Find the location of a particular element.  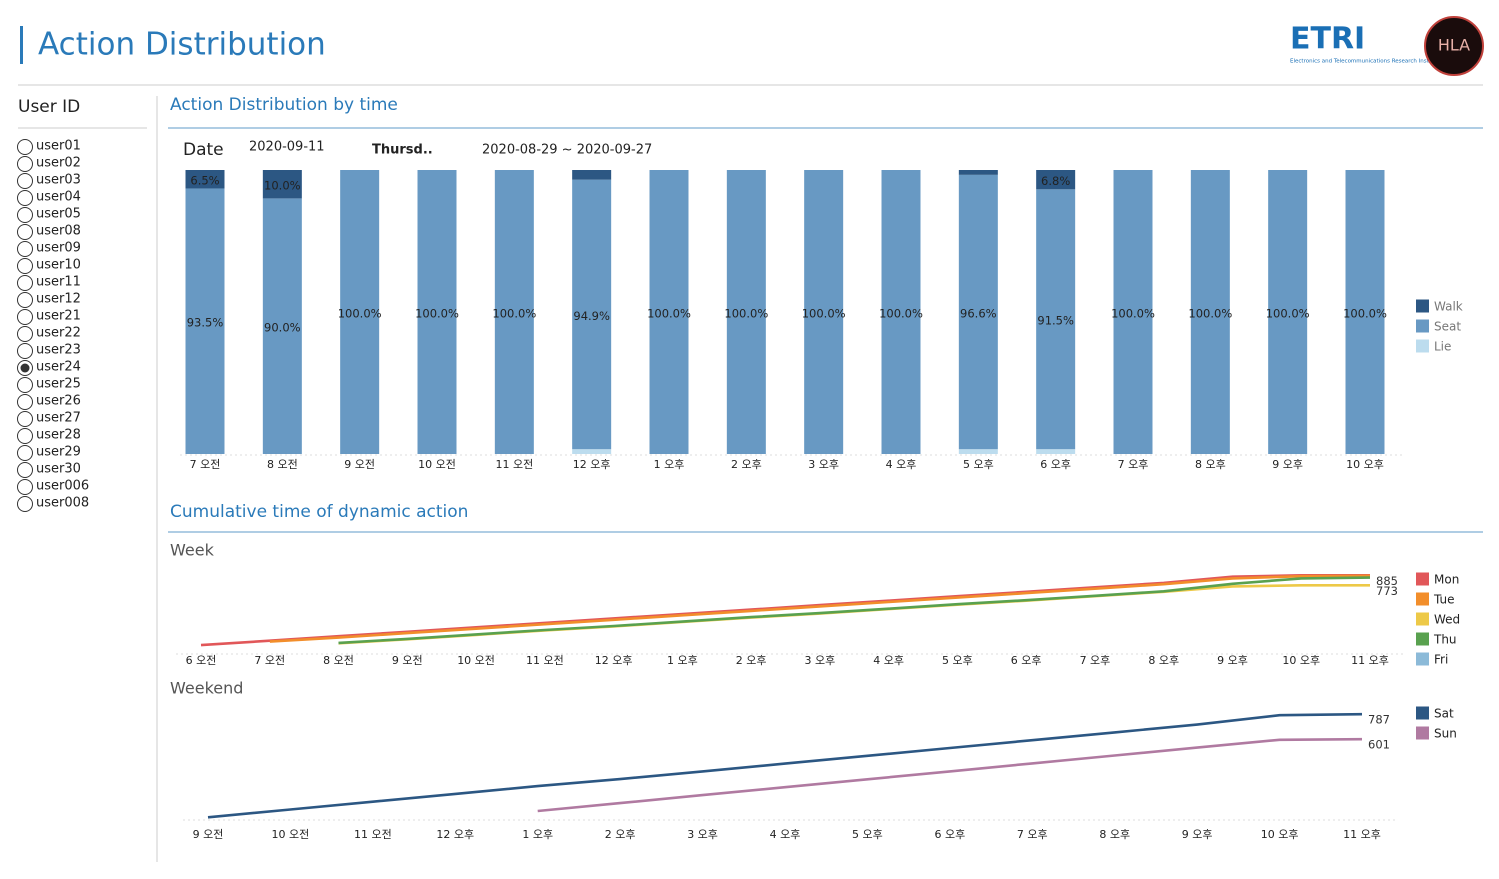

user-option: user26 is located at coordinates (58, 401).